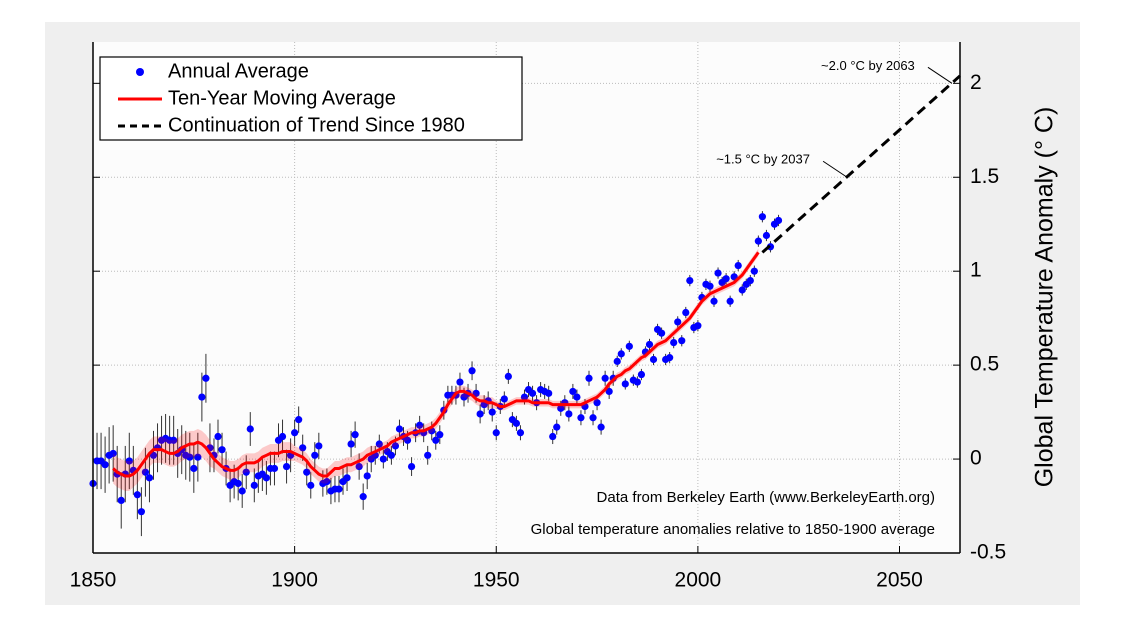  What do you see at coordinates (984, 176) in the screenshot?
I see `y-tick-label: 1.5` at bounding box center [984, 176].